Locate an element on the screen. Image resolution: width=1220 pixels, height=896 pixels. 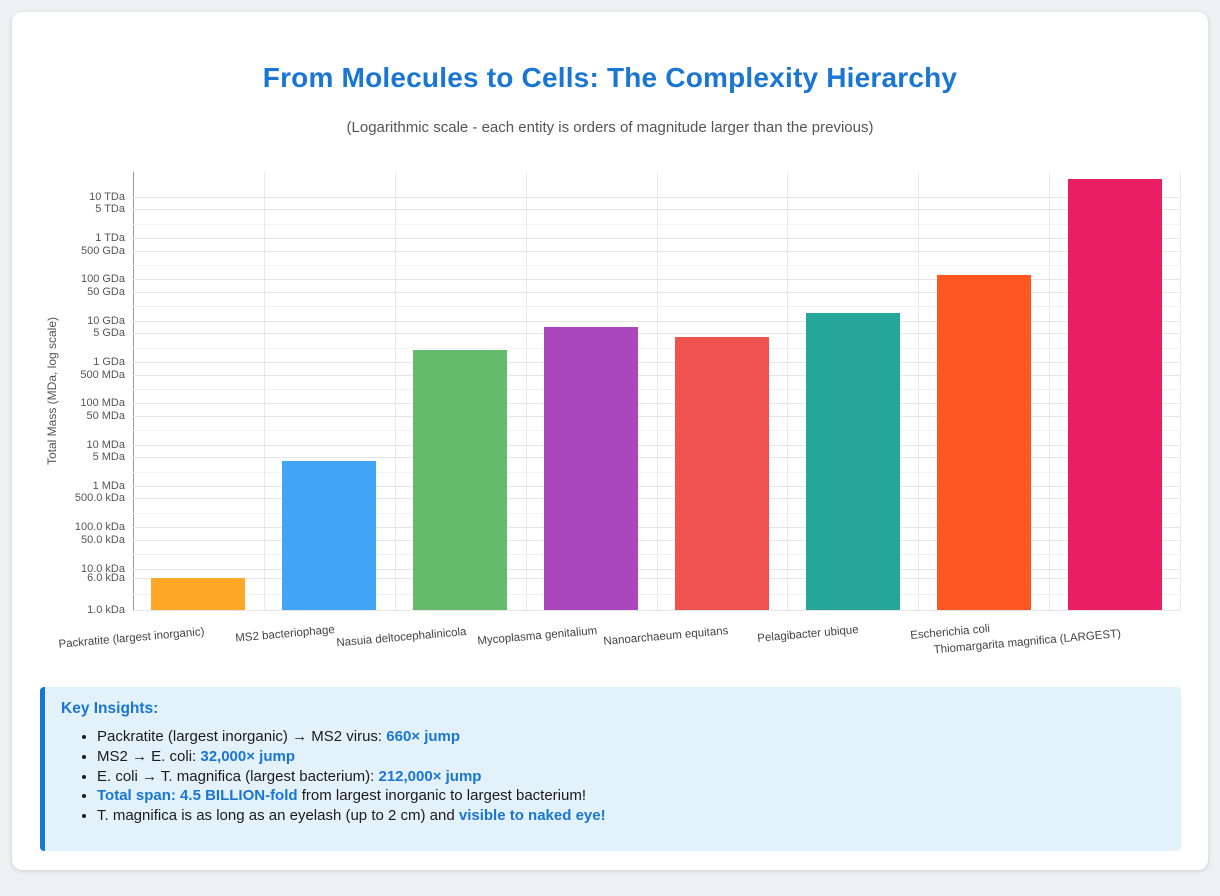
y-tick-label: 500 GDa is located at coordinates (102, 250).